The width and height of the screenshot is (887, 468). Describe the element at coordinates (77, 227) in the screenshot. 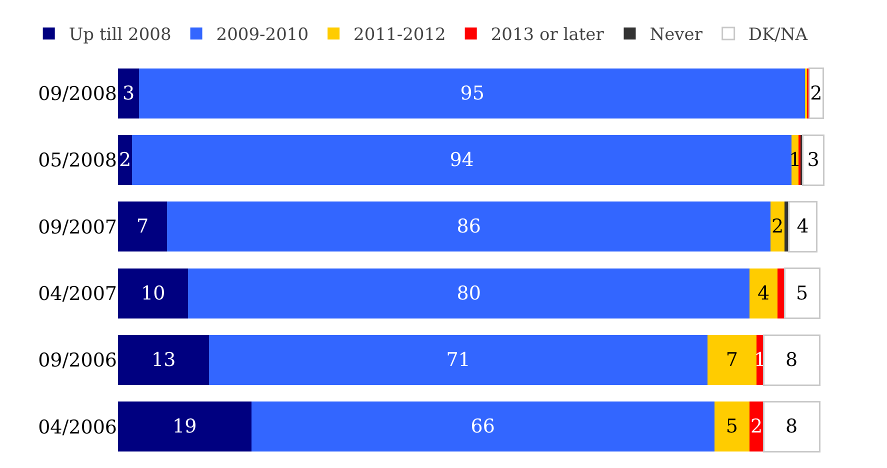

I see `y-tick-label: 09/2007` at that location.